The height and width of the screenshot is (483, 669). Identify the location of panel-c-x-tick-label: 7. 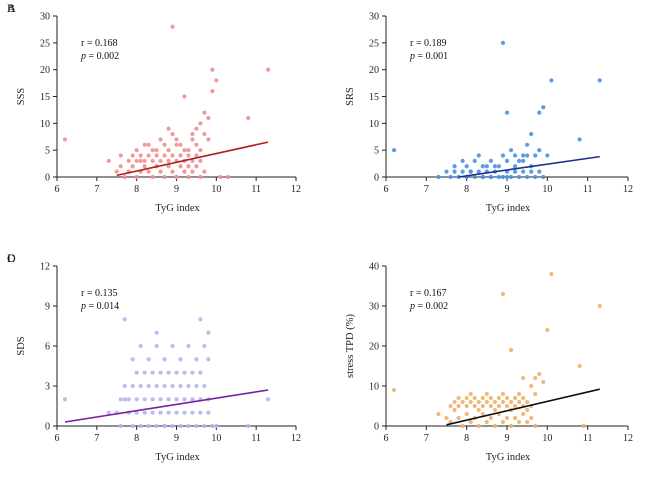
(96, 438).